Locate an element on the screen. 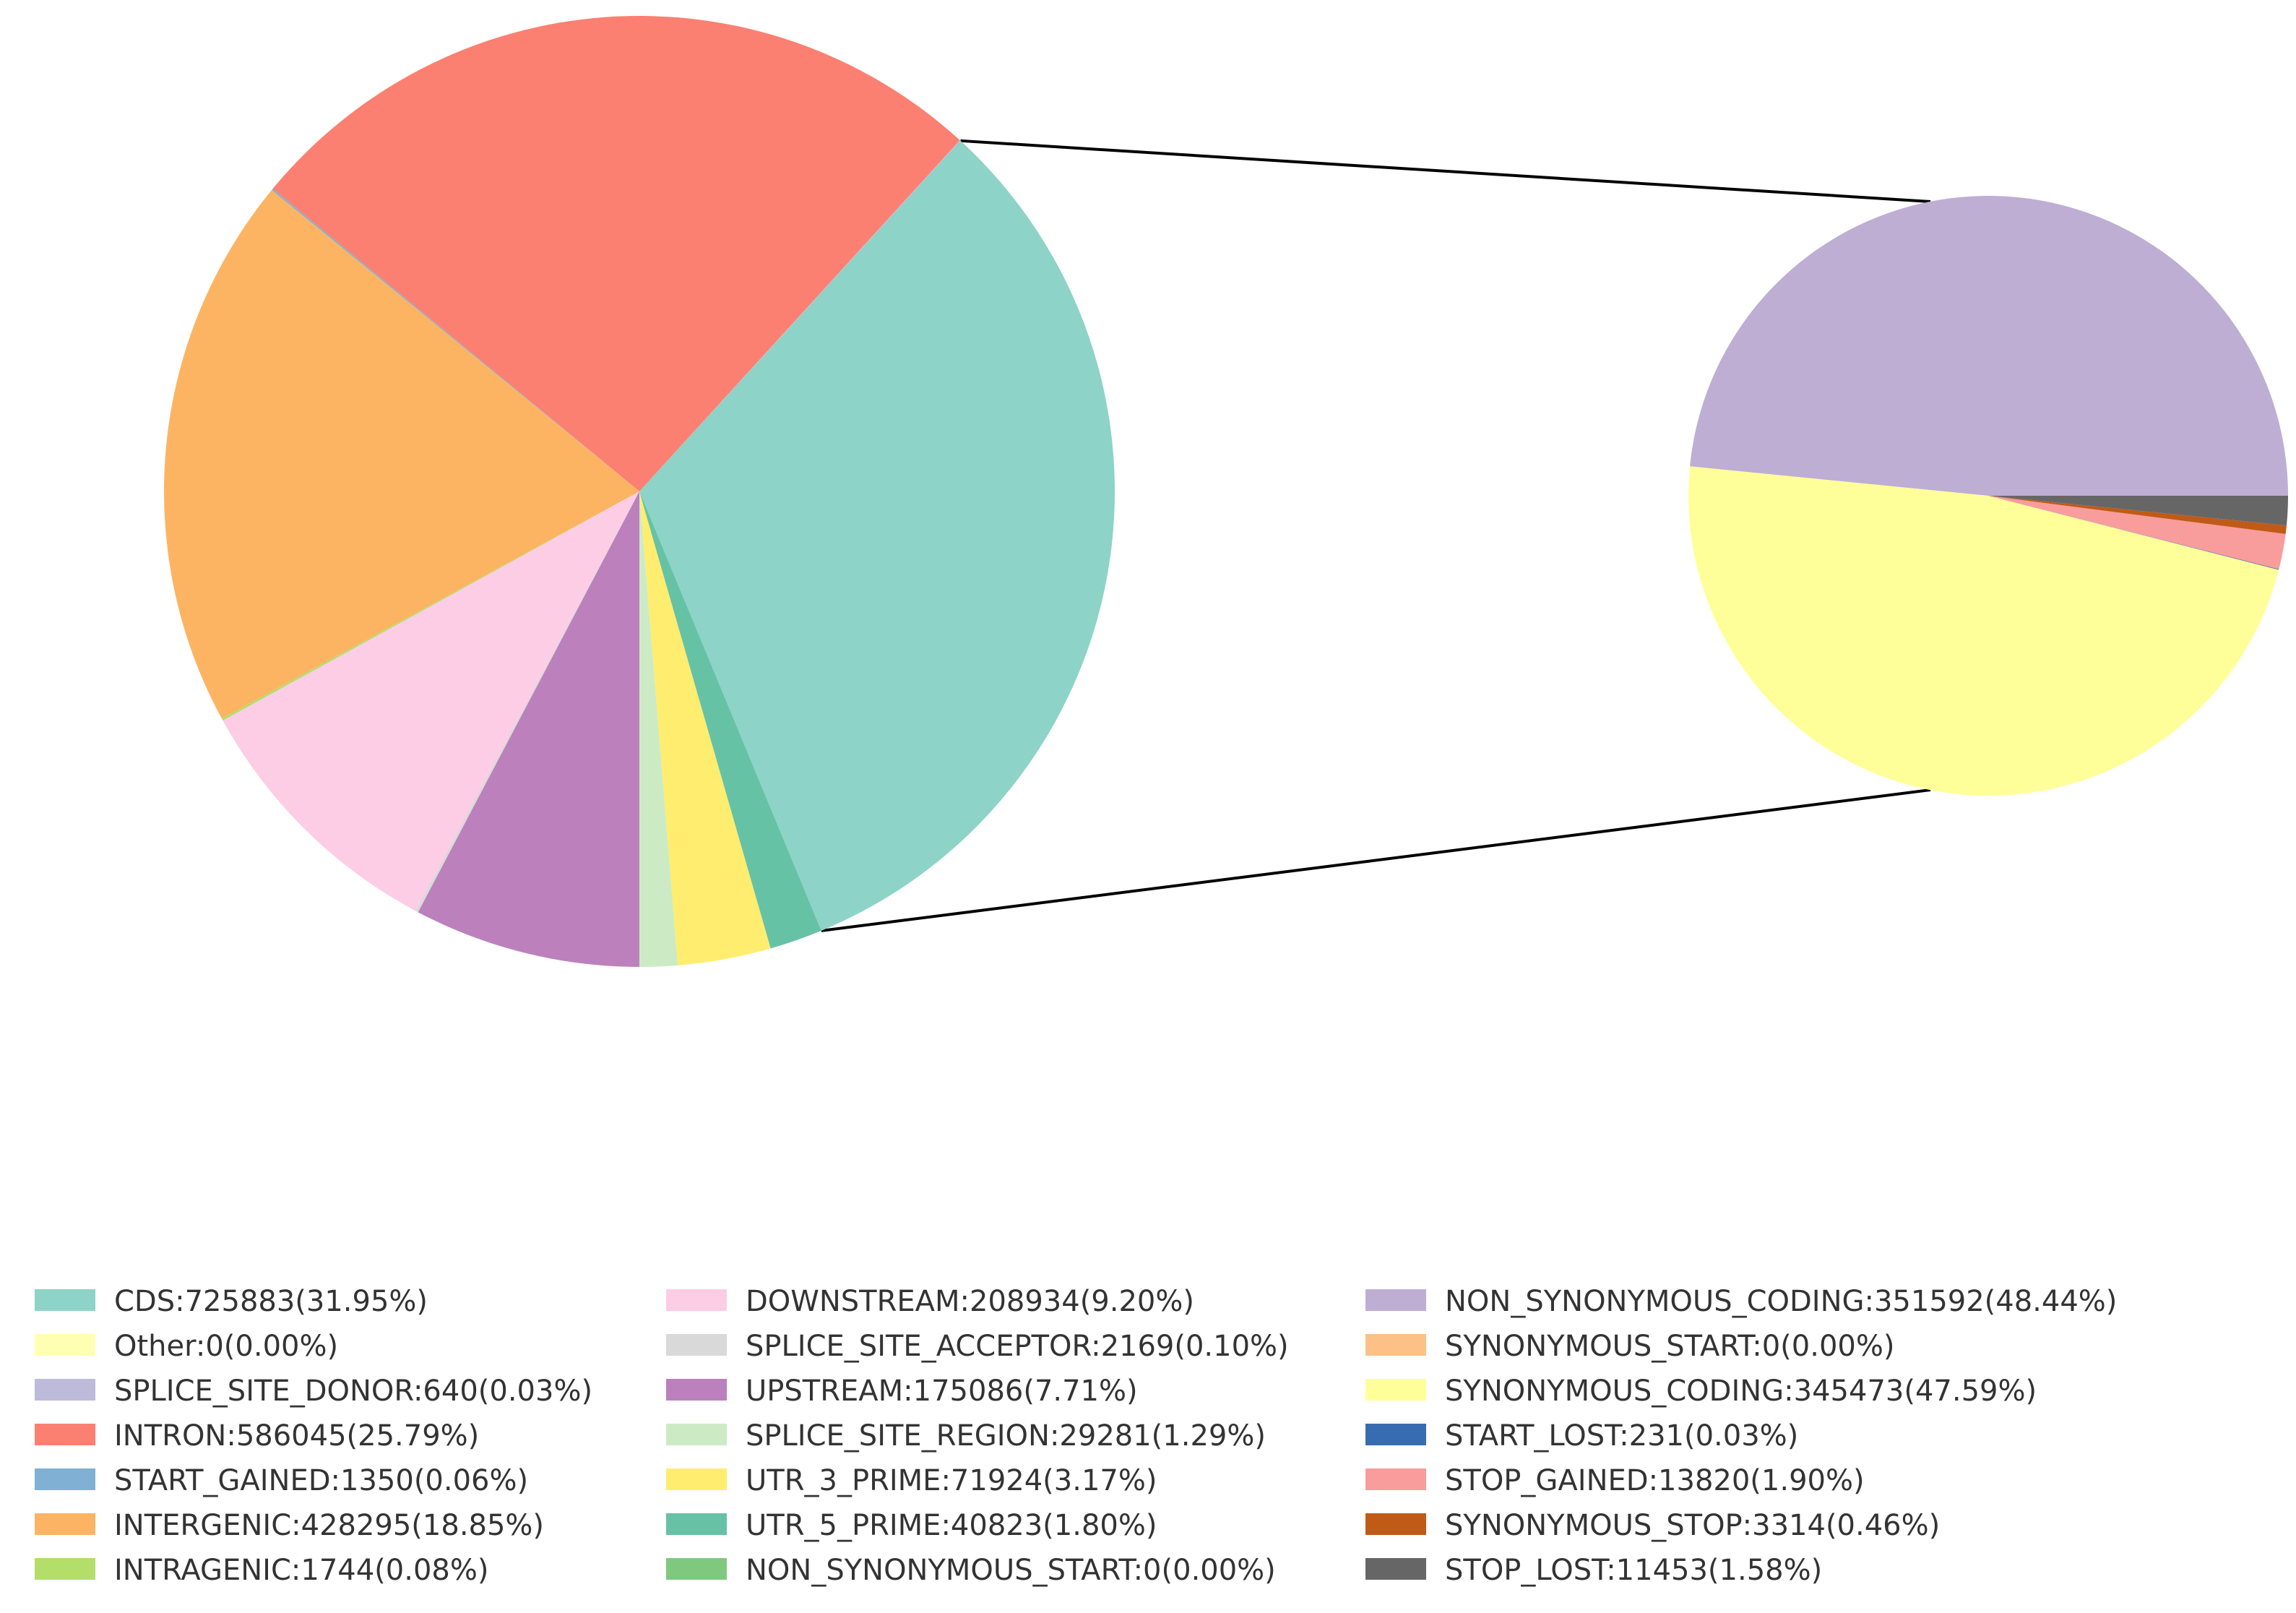 The width and height of the screenshot is (2296, 1613). legend-swatch-upstream is located at coordinates (696, 1390).